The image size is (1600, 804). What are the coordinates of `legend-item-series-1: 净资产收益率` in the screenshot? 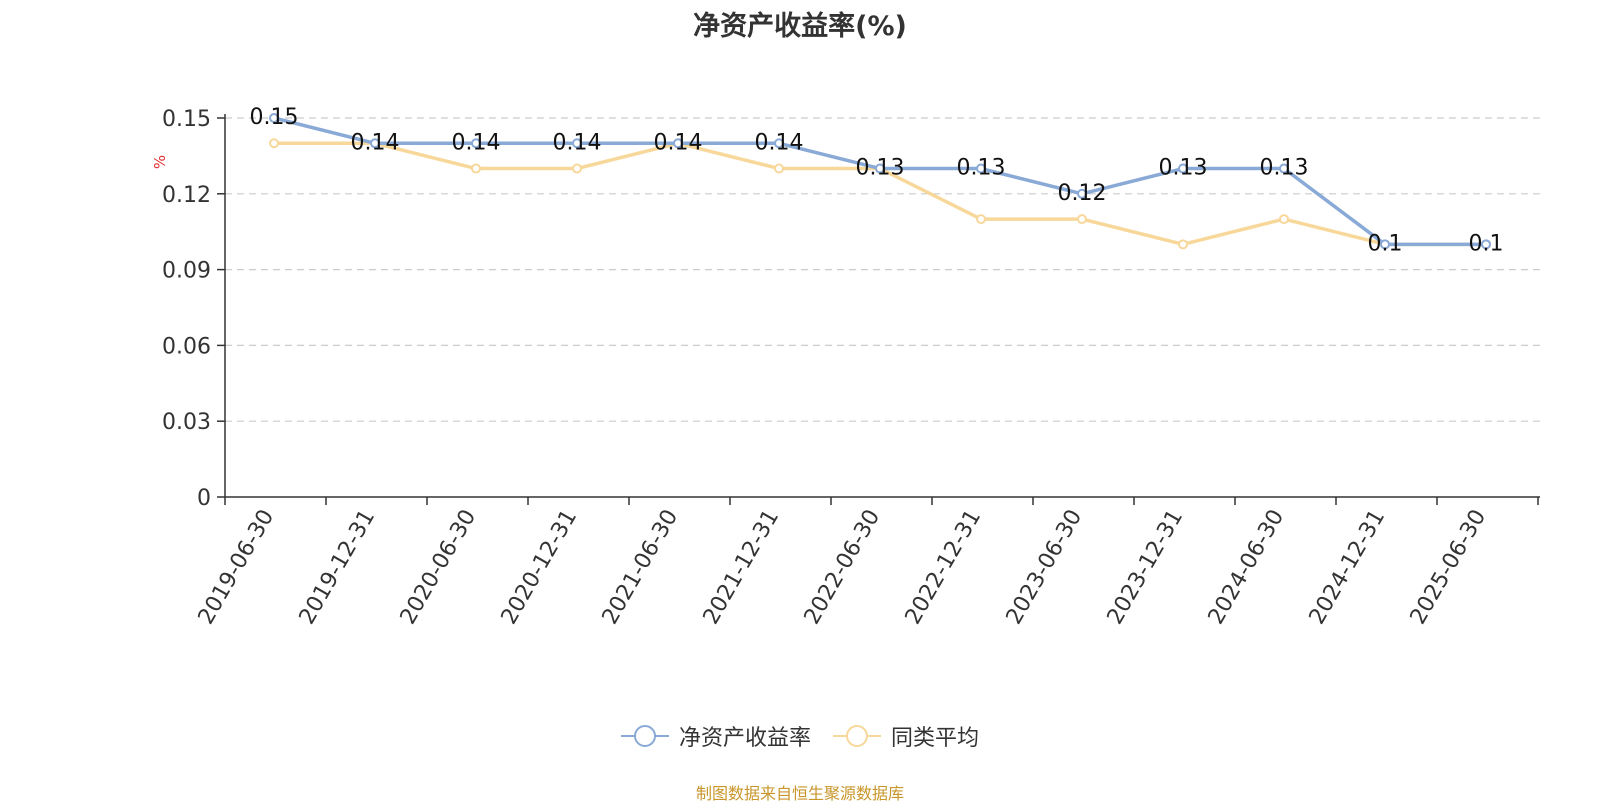 It's located at (715, 736).